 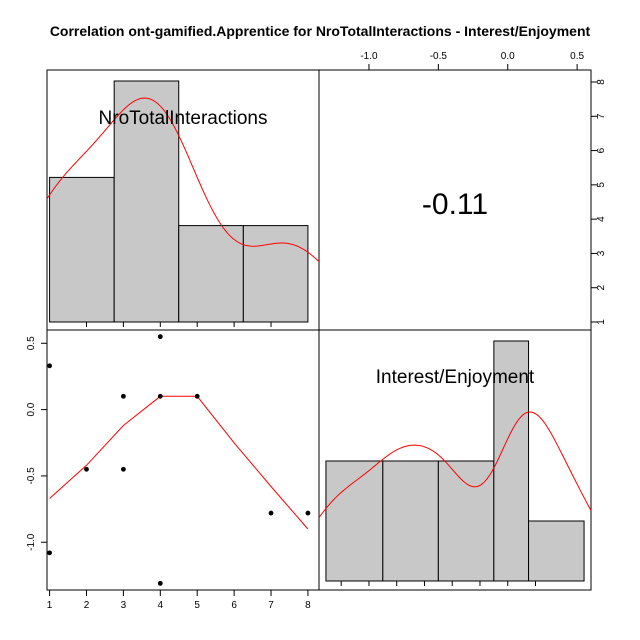 I want to click on y-axis-tick-label: 0.5, so click(x=31, y=343).